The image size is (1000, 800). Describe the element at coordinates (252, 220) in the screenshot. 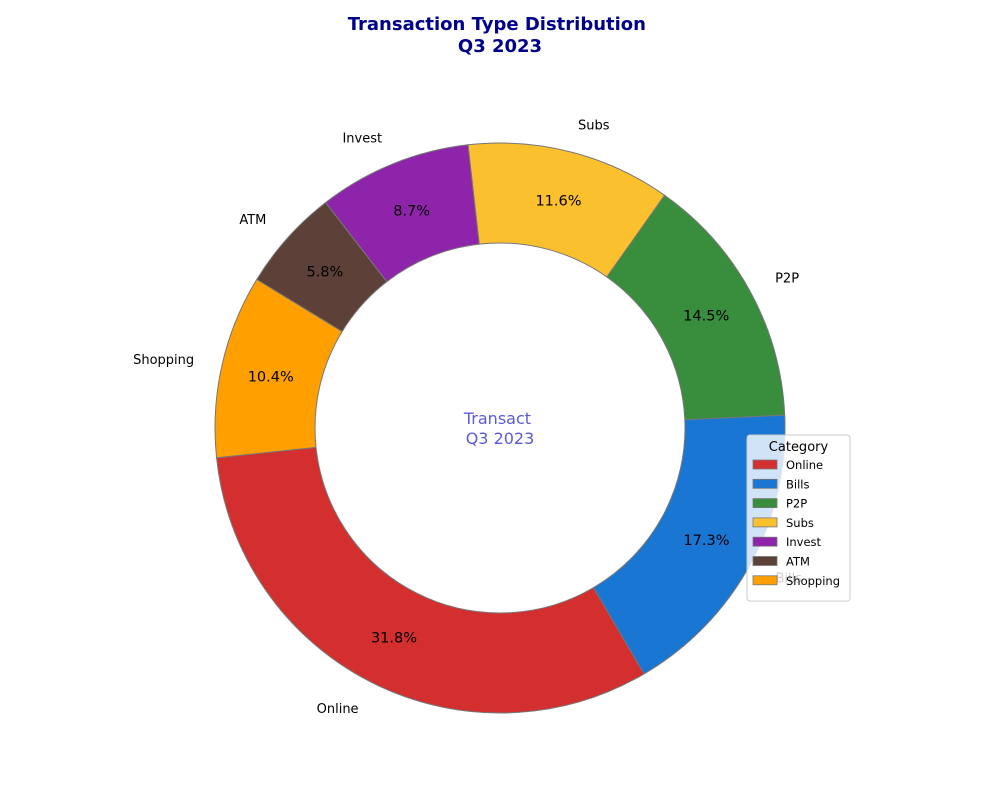

I see `category-label-atm: ATM` at that location.